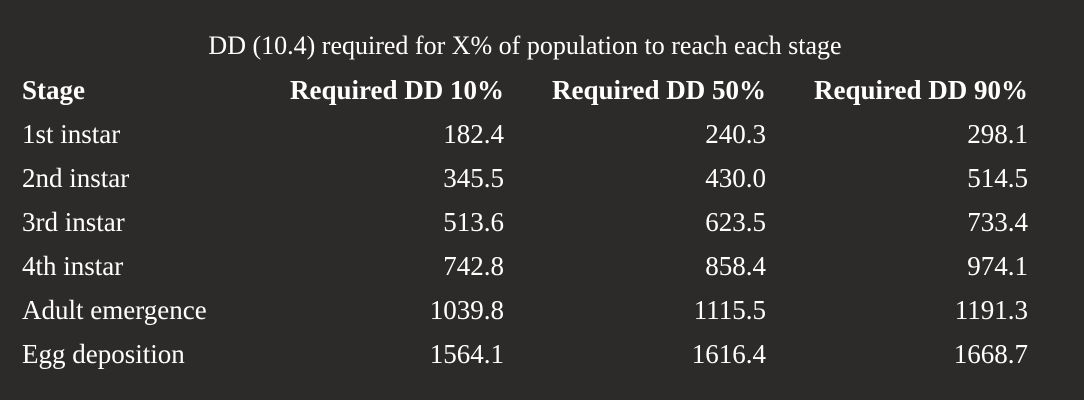 This screenshot has height=400, width=1084. What do you see at coordinates (396, 90) in the screenshot?
I see `header-dd-10: Required DD 10%` at bounding box center [396, 90].